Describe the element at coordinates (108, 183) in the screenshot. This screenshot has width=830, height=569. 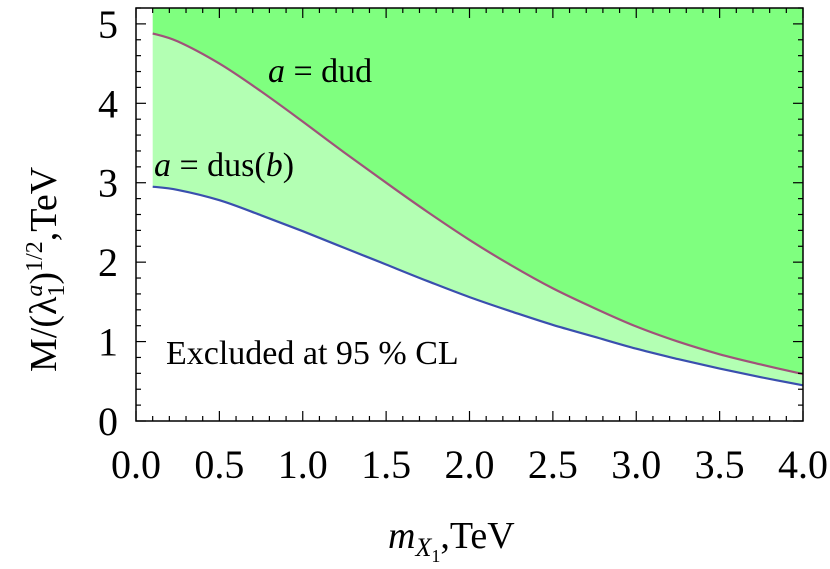
I see `y-tick-label: 3` at that location.